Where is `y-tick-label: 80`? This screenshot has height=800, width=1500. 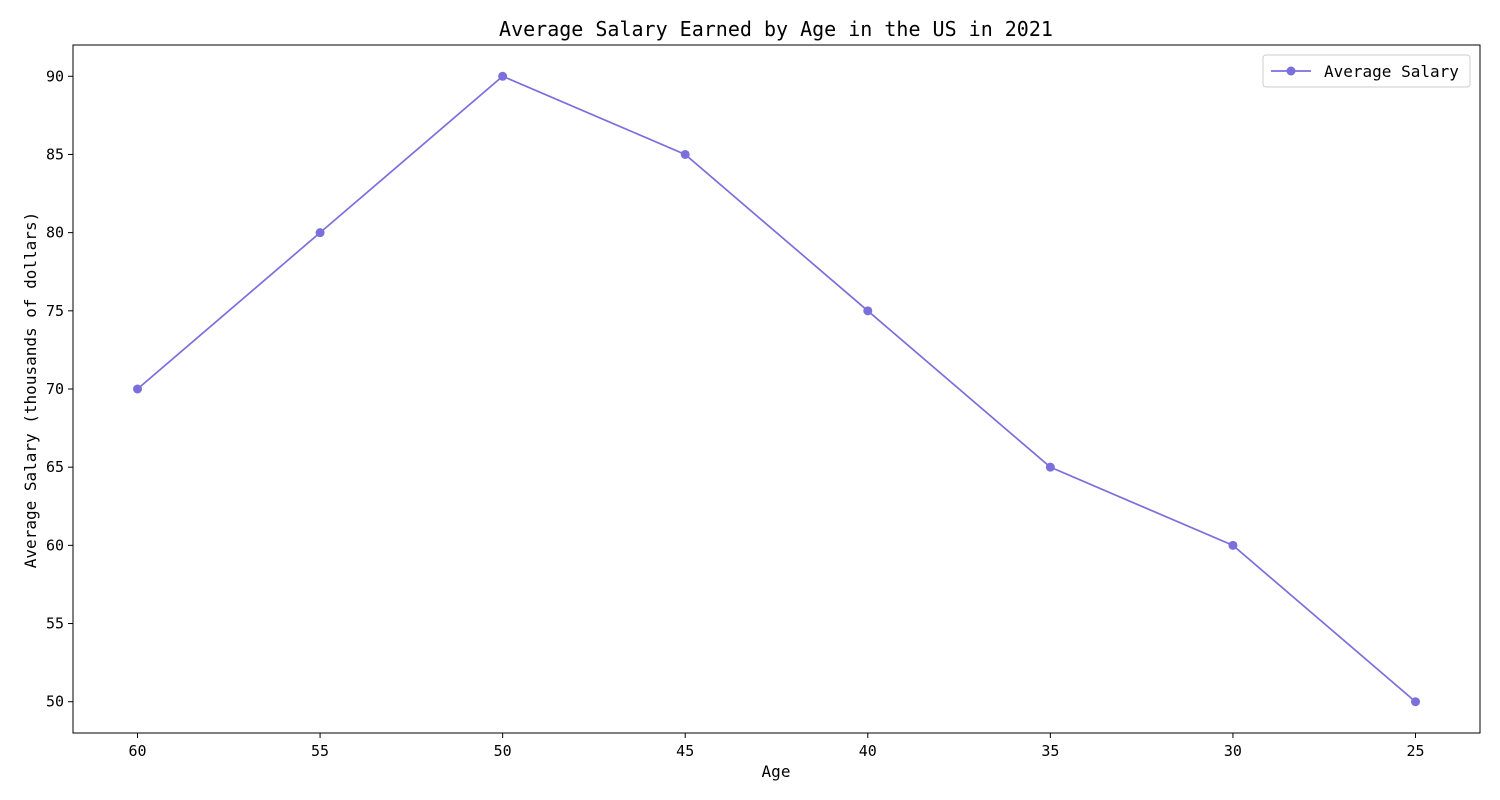 y-tick-label: 80 is located at coordinates (55, 233).